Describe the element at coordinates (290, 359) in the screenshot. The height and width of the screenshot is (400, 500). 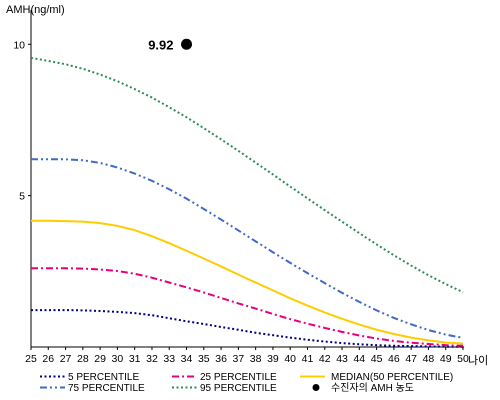
I see `x-tick-label: 40` at that location.